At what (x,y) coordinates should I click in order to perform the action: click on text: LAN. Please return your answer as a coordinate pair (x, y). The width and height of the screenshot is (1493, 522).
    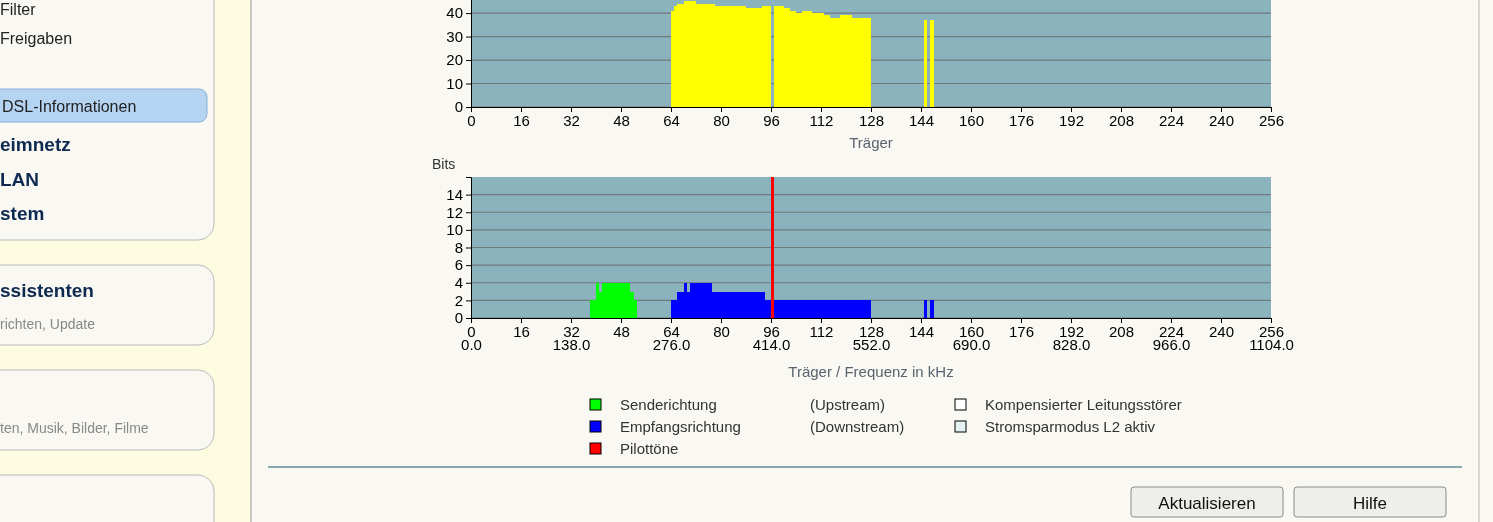
    Looking at the image, I should click on (20, 179).